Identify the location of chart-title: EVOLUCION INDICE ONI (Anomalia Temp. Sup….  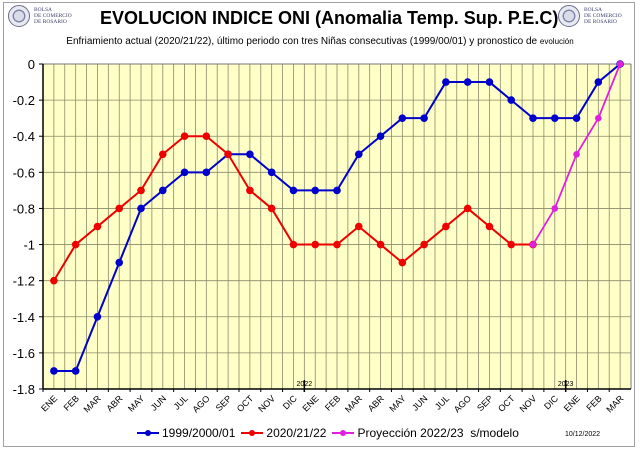
(329, 18).